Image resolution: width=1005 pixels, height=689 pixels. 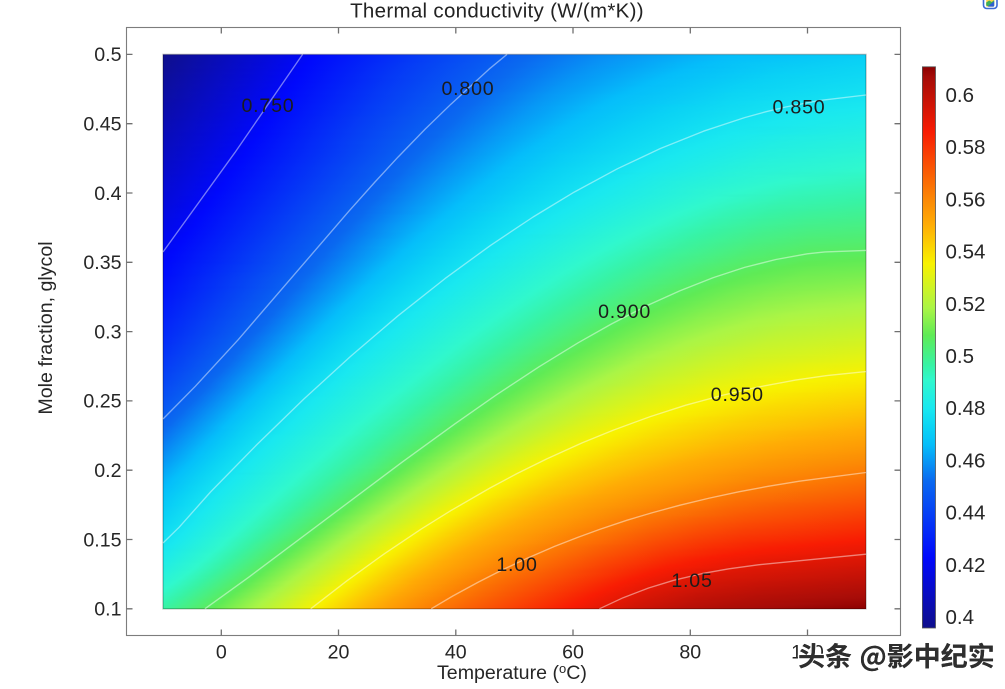 I want to click on svg-text: 0.48, so click(x=966, y=408).